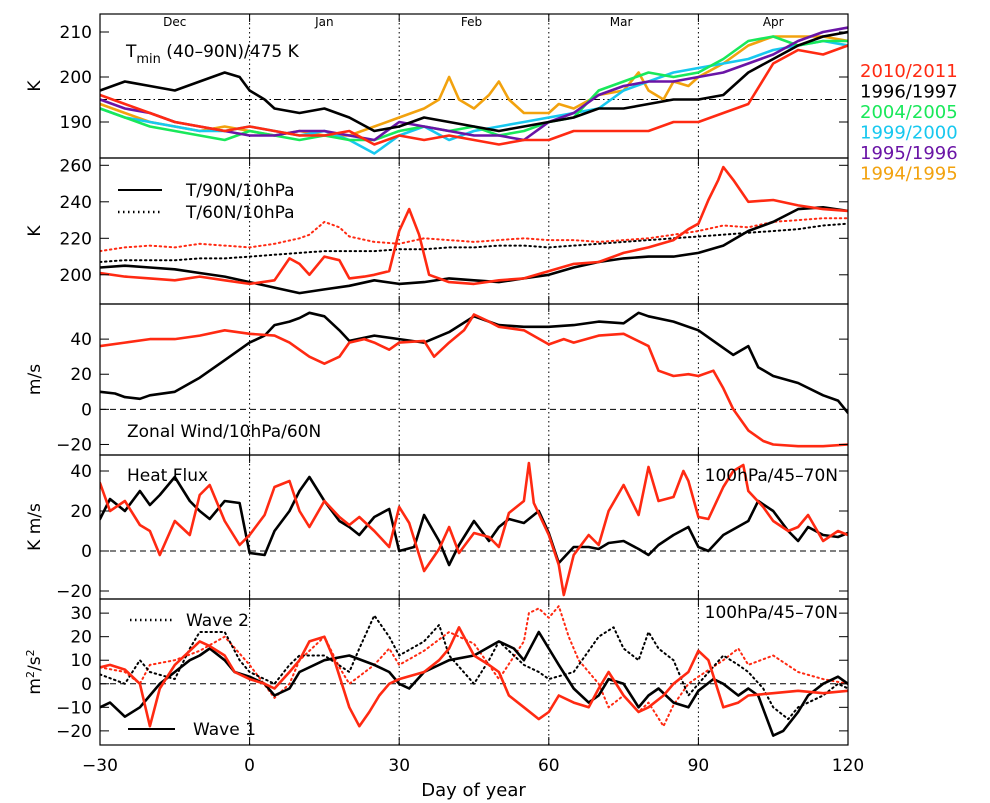 This screenshot has height=803, width=990. I want to click on month-label: Apr, so click(773, 22).